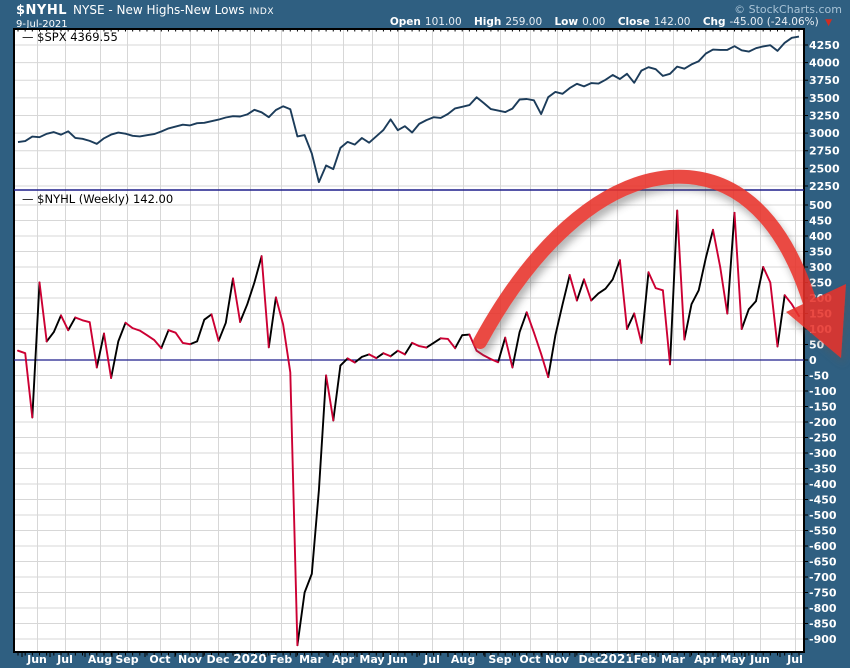 The height and width of the screenshot is (668, 850). What do you see at coordinates (824, 168) in the screenshot?
I see `y-tick-label-spx: 2500` at bounding box center [824, 168].